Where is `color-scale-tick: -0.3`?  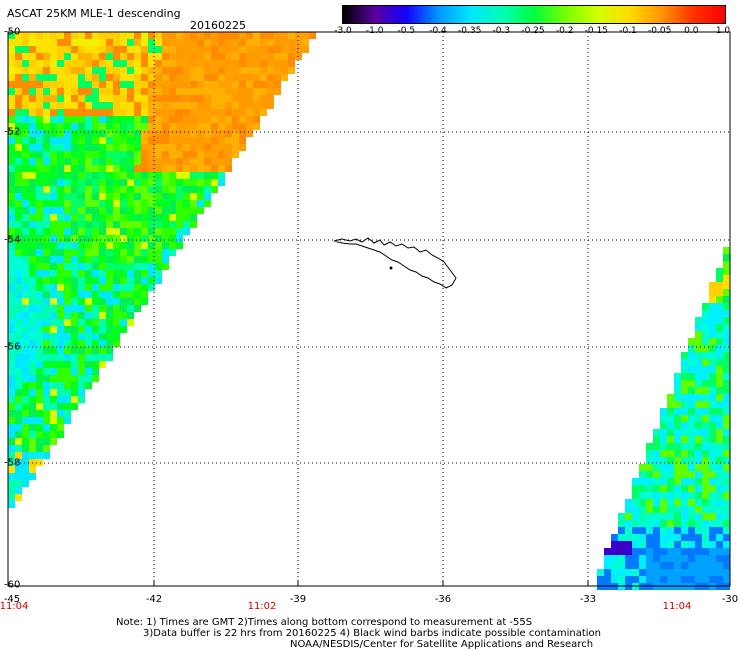 color-scale-tick: -0.3 is located at coordinates (501, 31).